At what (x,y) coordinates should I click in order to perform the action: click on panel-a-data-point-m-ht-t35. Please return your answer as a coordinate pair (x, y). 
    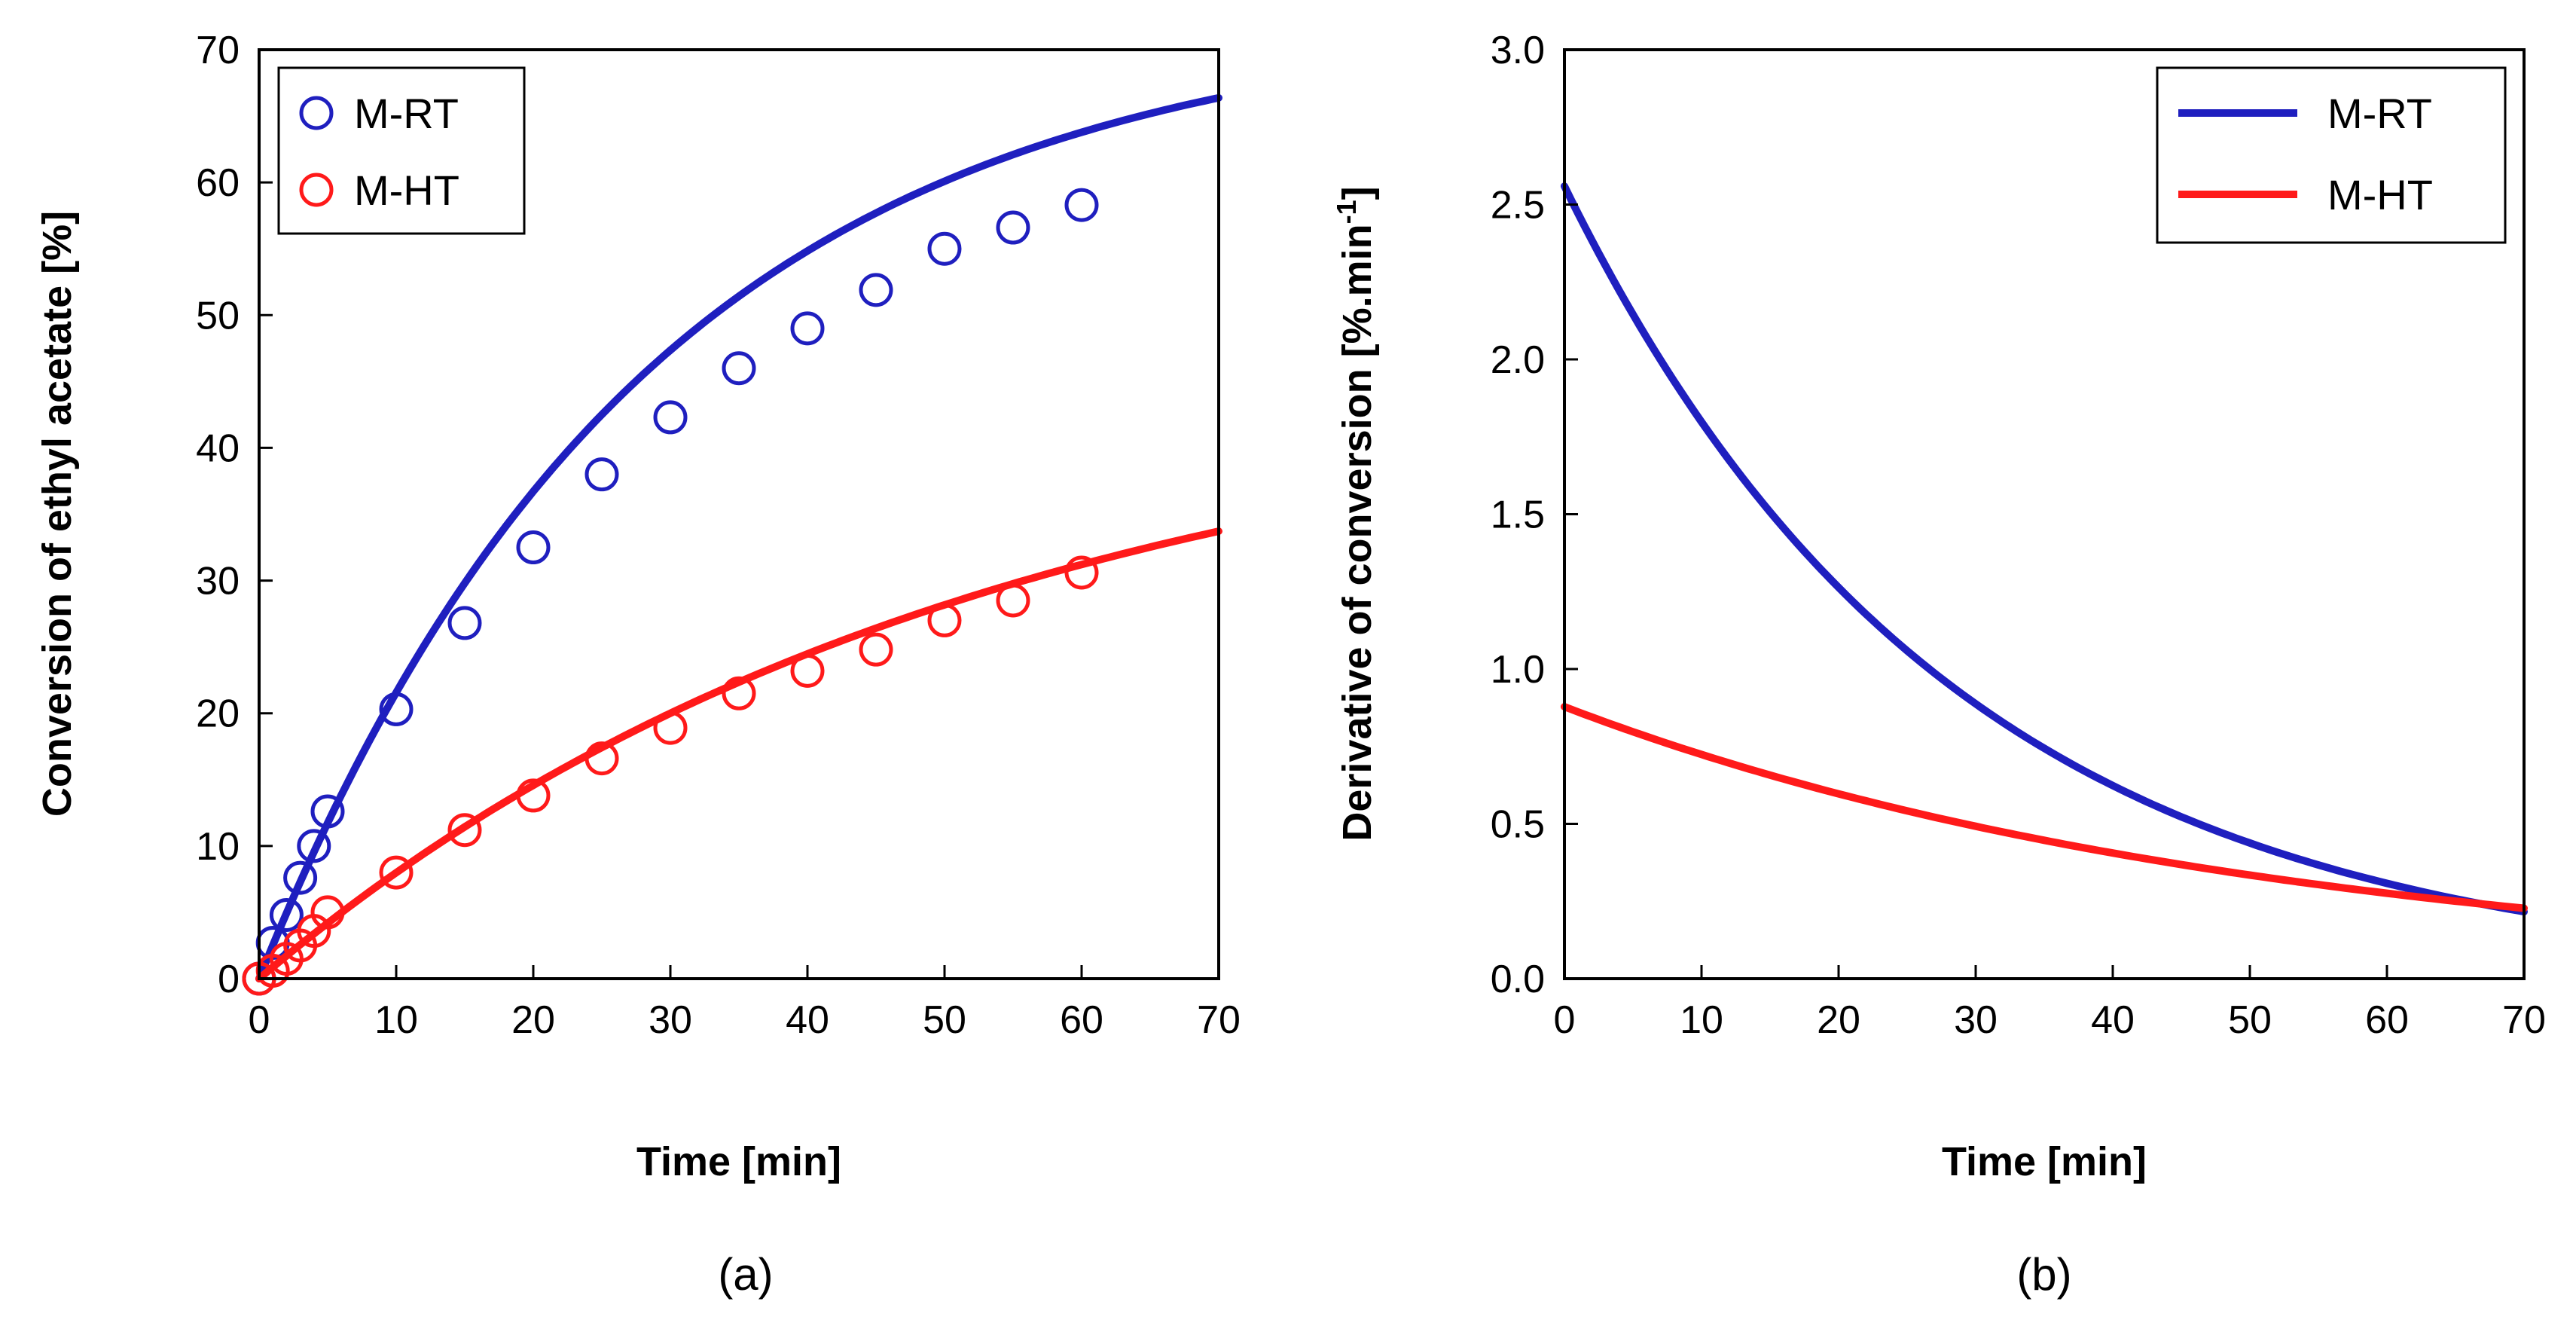
    Looking at the image, I should click on (739, 693).